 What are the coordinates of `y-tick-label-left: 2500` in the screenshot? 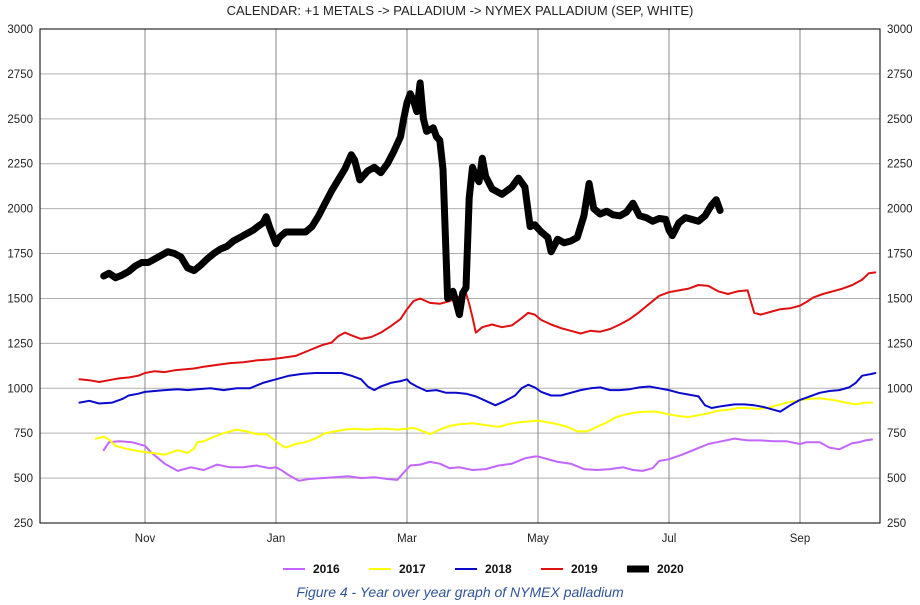 It's located at (20, 120).